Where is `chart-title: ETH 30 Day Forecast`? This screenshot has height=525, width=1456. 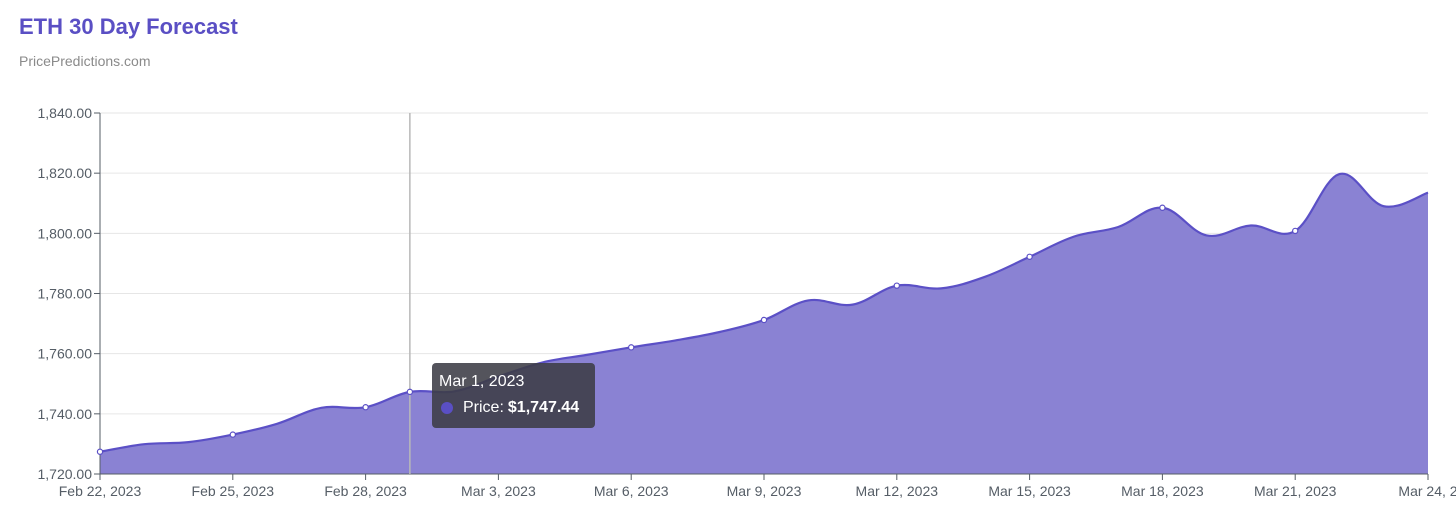
chart-title: ETH 30 Day Forecast is located at coordinates (128, 26).